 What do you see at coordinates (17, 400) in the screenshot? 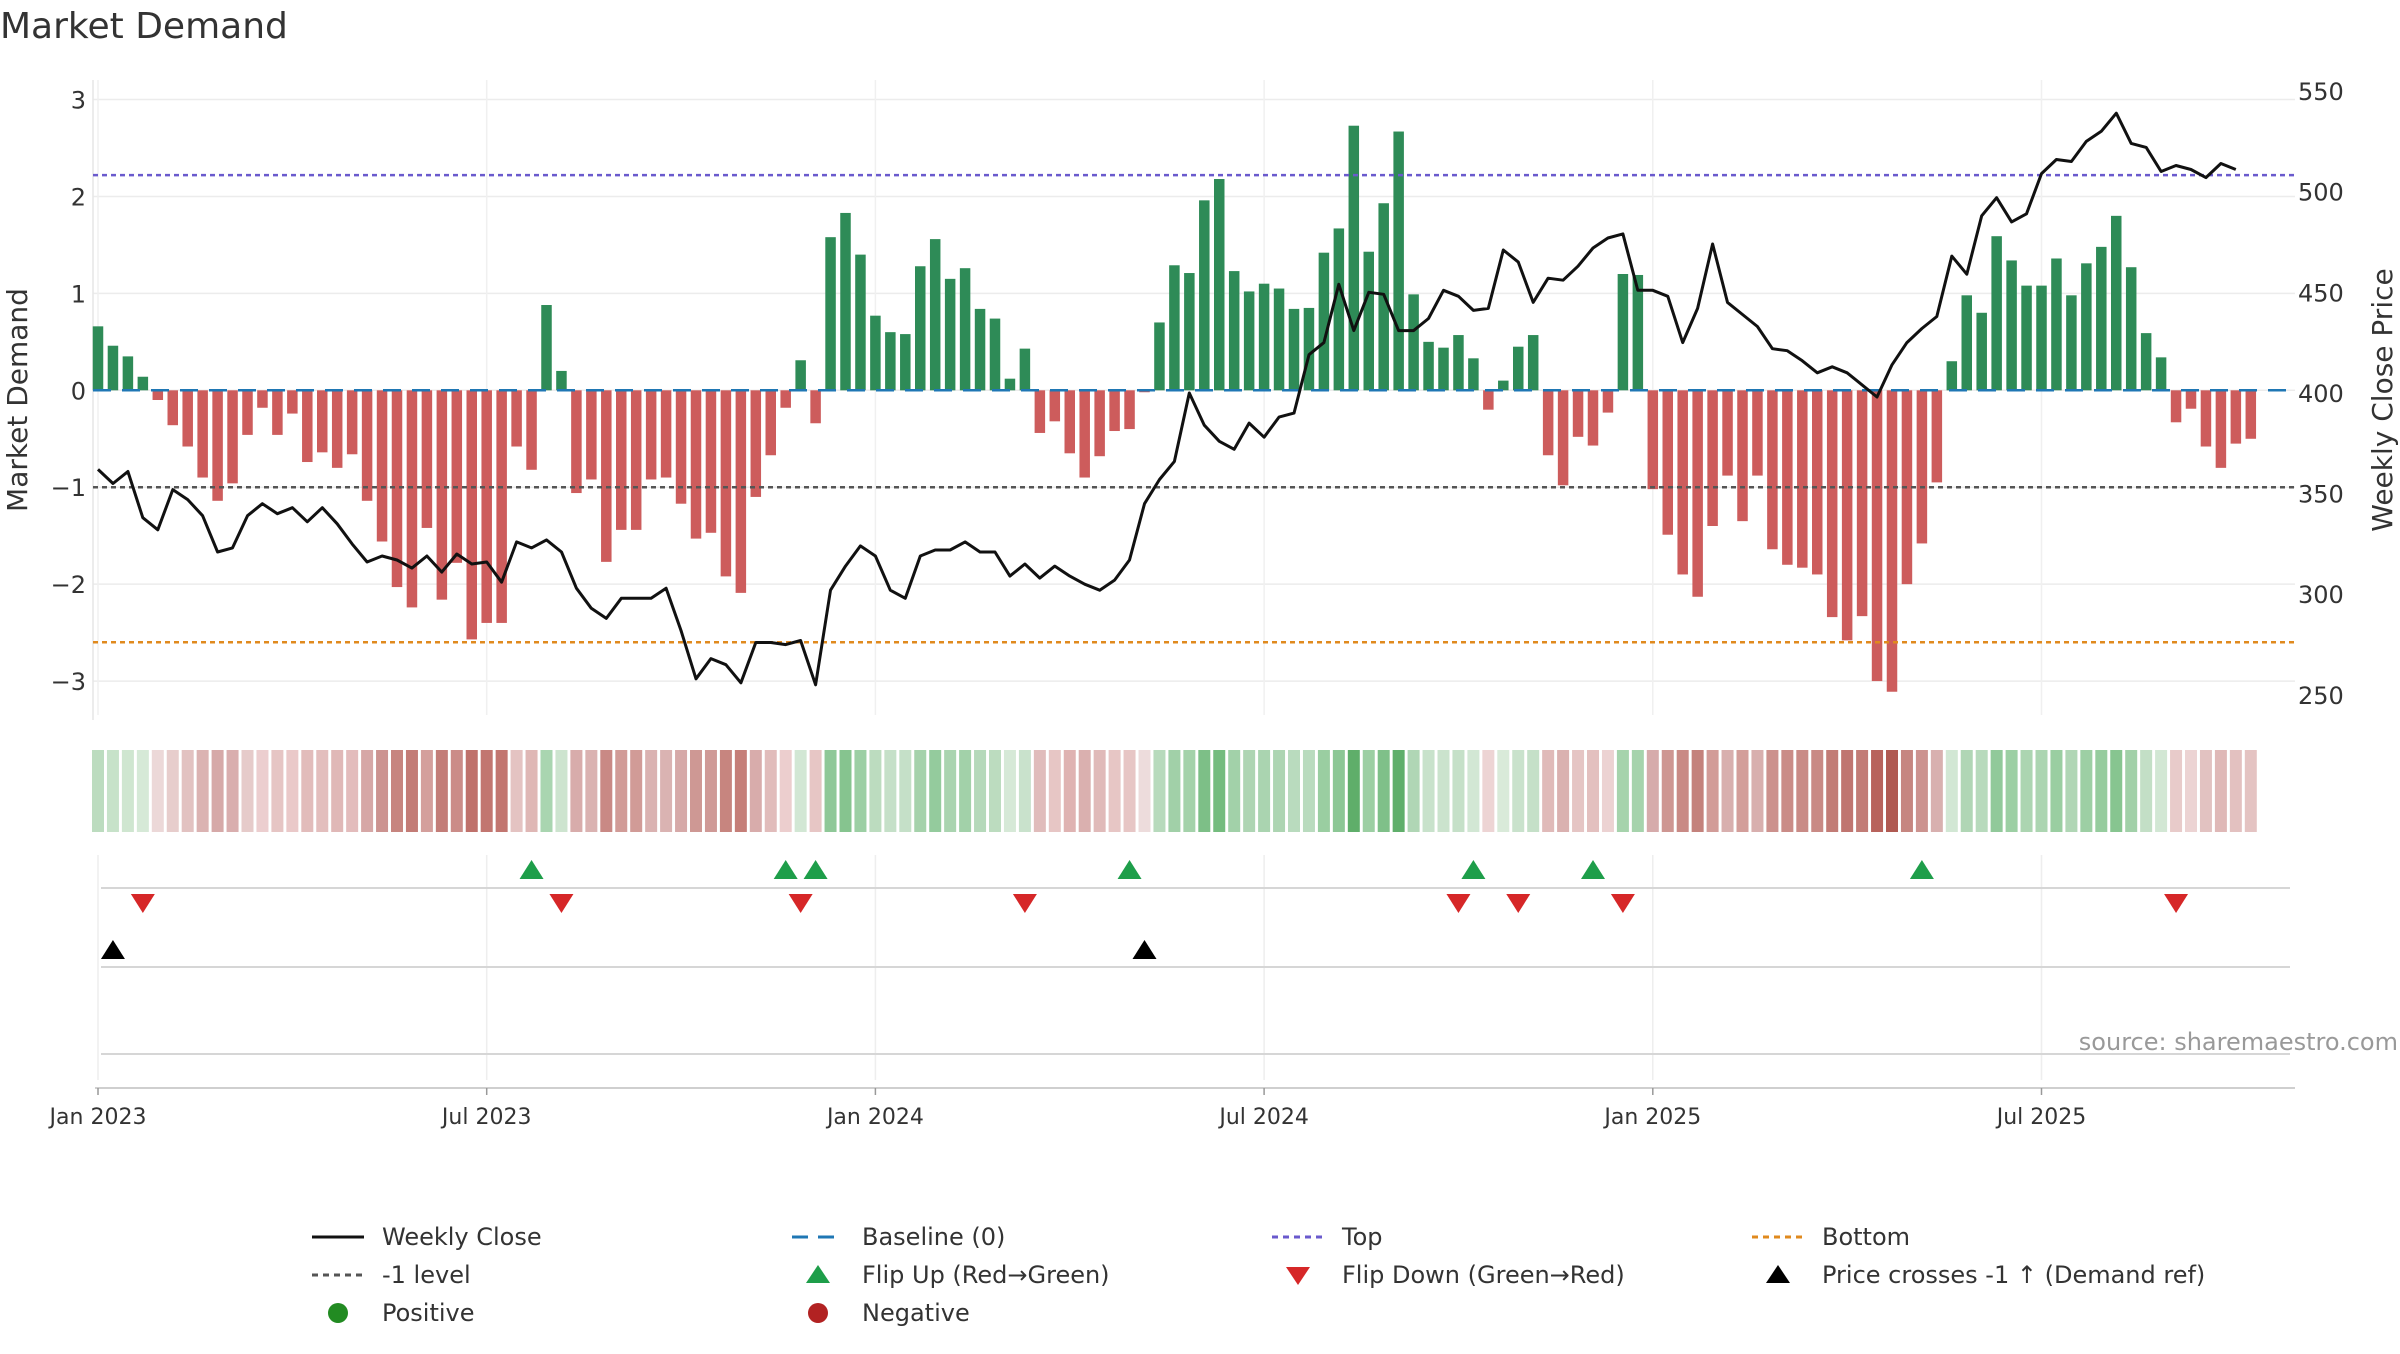
I see `y-axis-label-left: Market Demand` at bounding box center [17, 400].